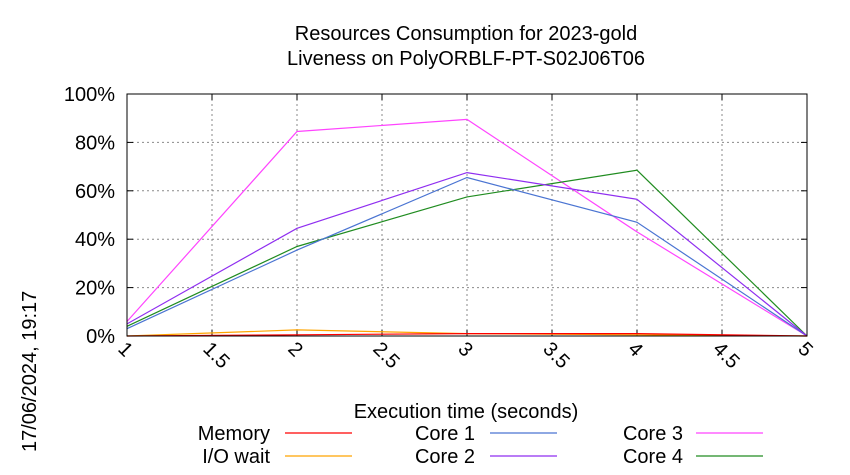  Describe the element at coordinates (100, 337) in the screenshot. I see `y-tick-label: 0%` at that location.